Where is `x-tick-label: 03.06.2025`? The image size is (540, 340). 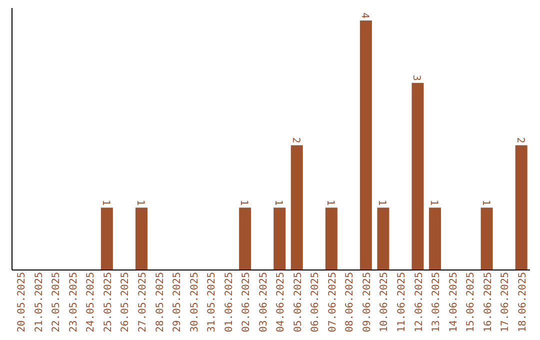
x-tick-label: 03.06.2025 is located at coordinates (264, 302).